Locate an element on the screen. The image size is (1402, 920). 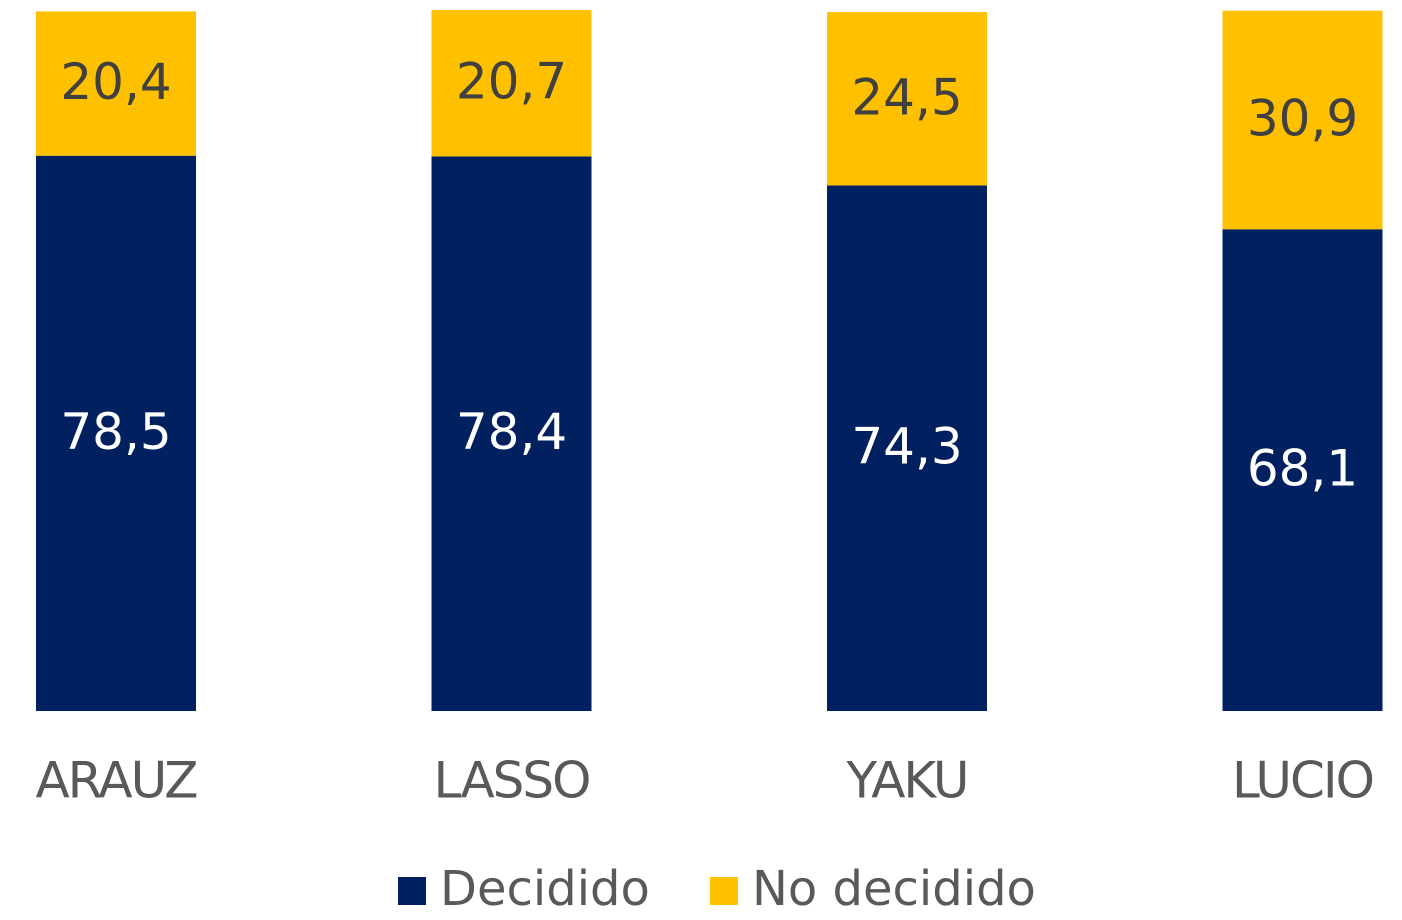
x-tick-label: LASSO is located at coordinates (511, 781).